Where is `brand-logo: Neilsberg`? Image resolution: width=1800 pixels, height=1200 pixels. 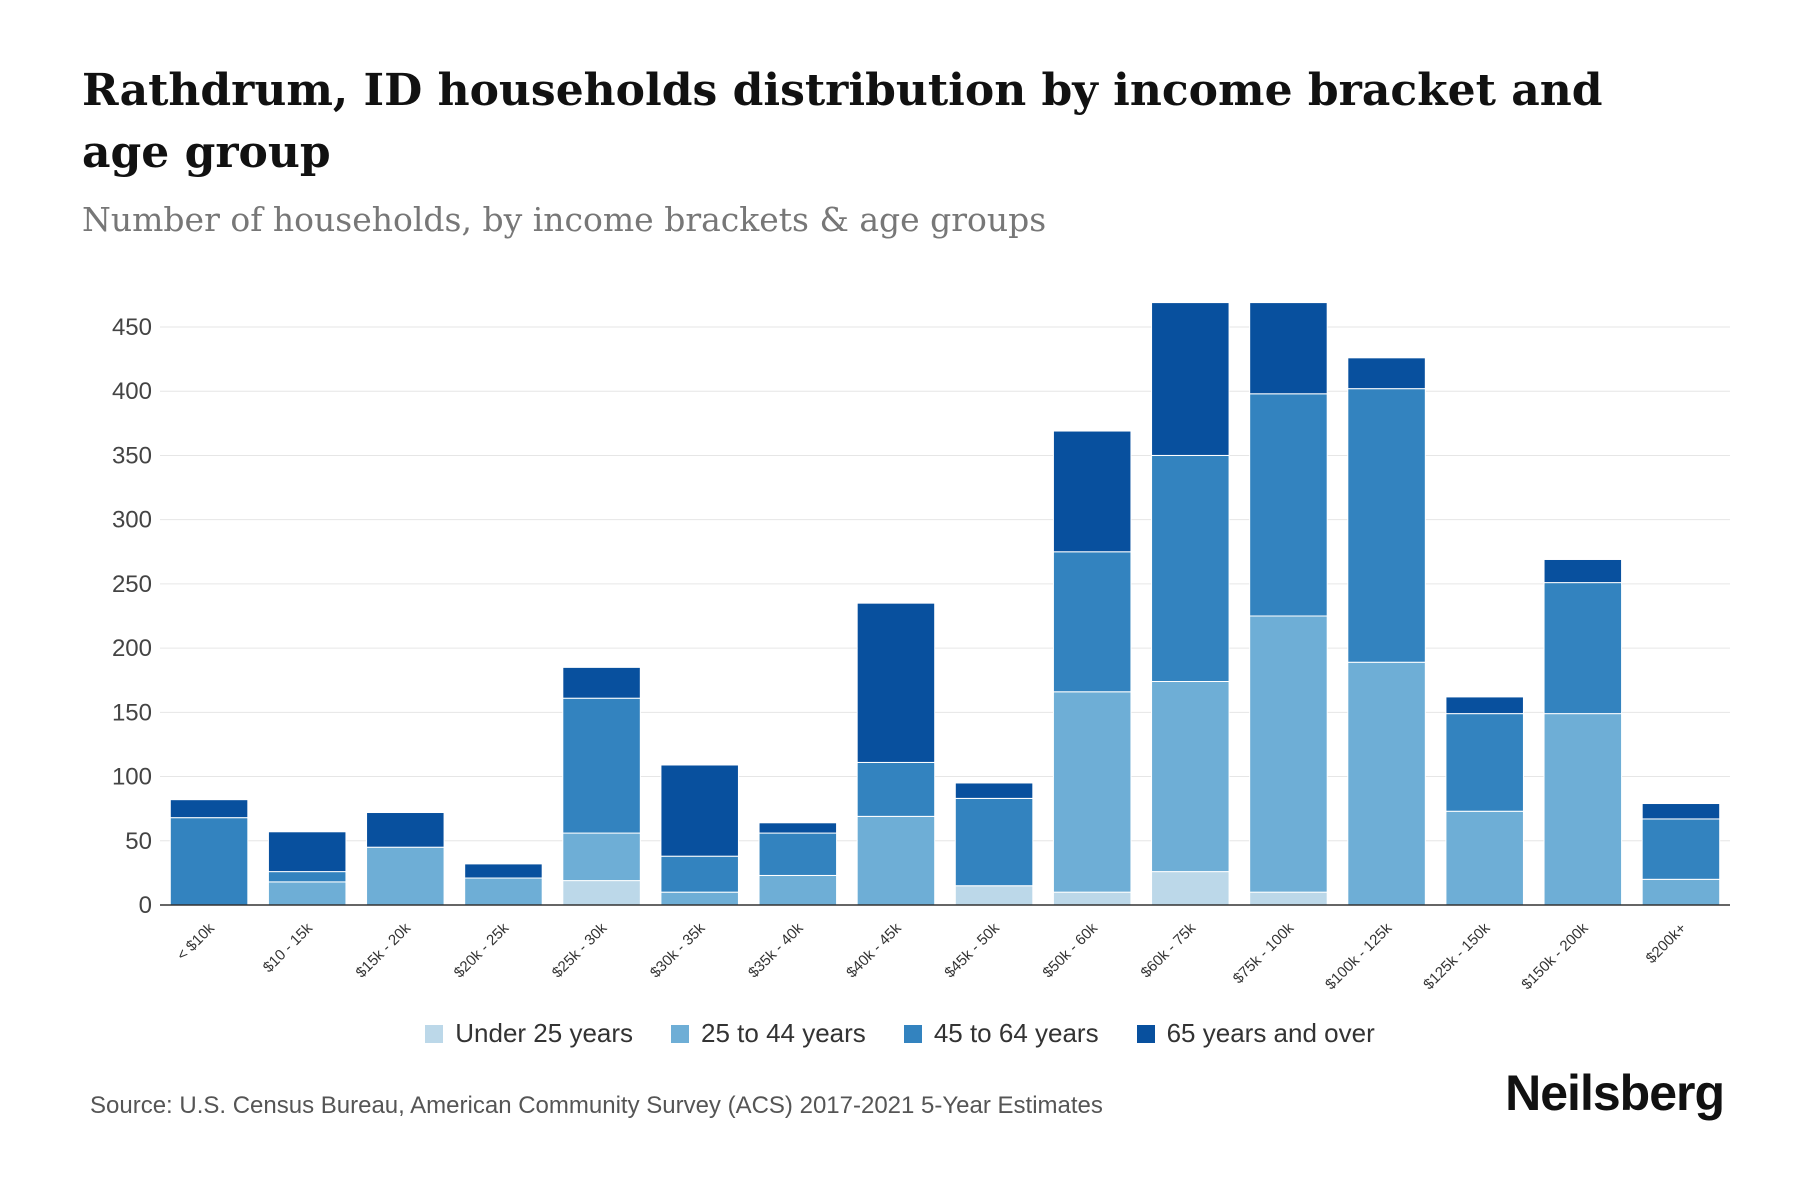 brand-logo: Neilsberg is located at coordinates (1615, 1093).